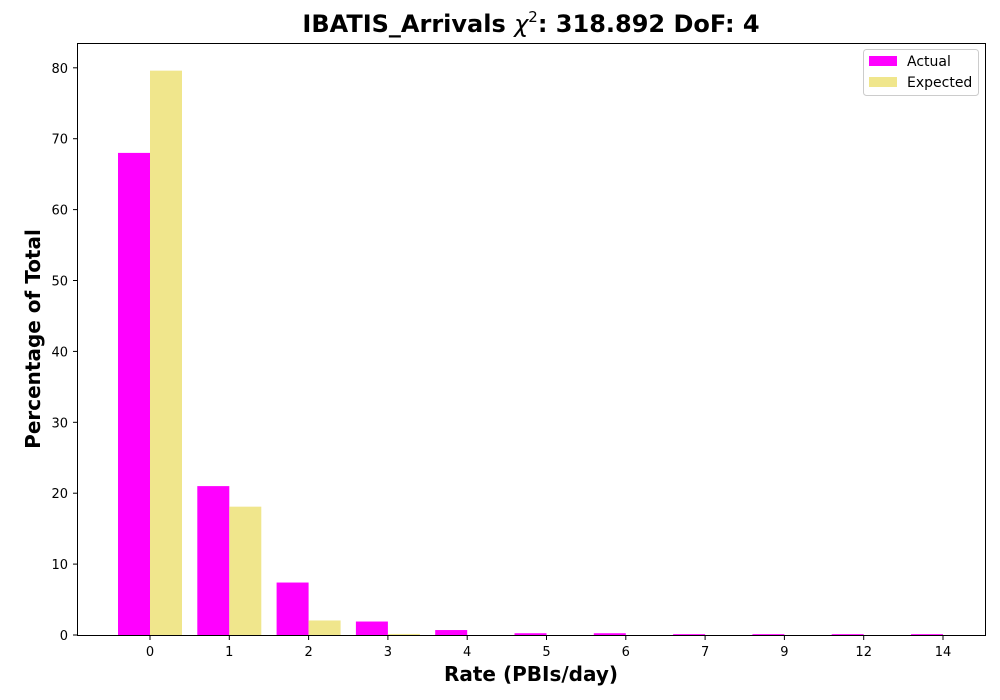 The width and height of the screenshot is (1000, 700). I want to click on y-tick-label: 60, so click(59, 211).